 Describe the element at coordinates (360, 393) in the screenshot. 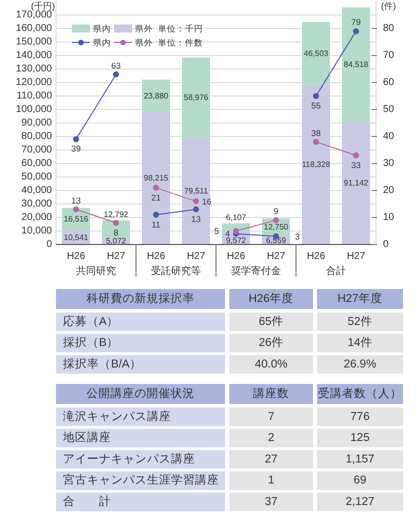

I see `text: 受講者数（人）` at that location.